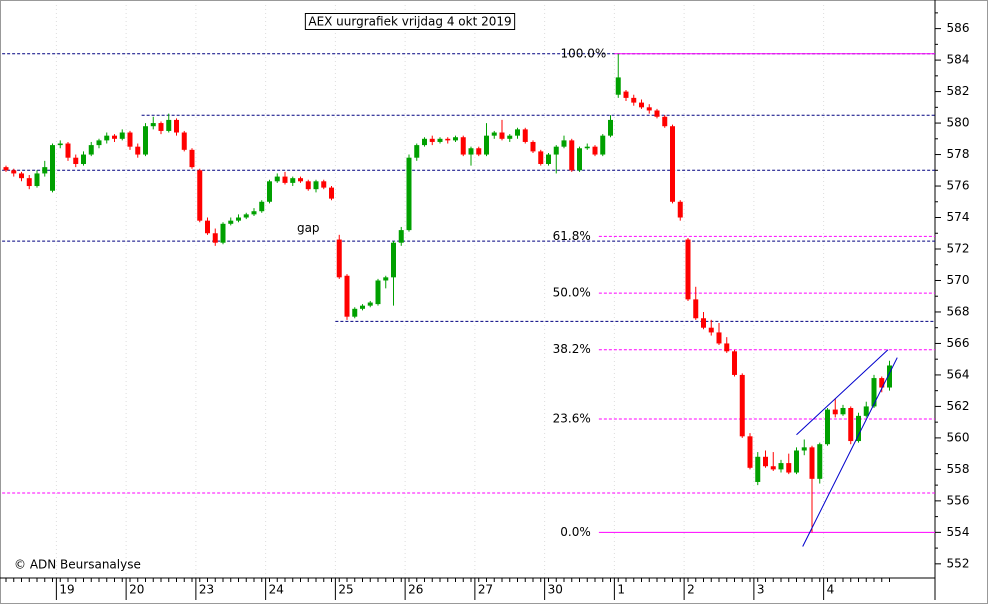 The image size is (988, 604). What do you see at coordinates (555, 590) in the screenshot?
I see `x-tick-label: 30` at bounding box center [555, 590].